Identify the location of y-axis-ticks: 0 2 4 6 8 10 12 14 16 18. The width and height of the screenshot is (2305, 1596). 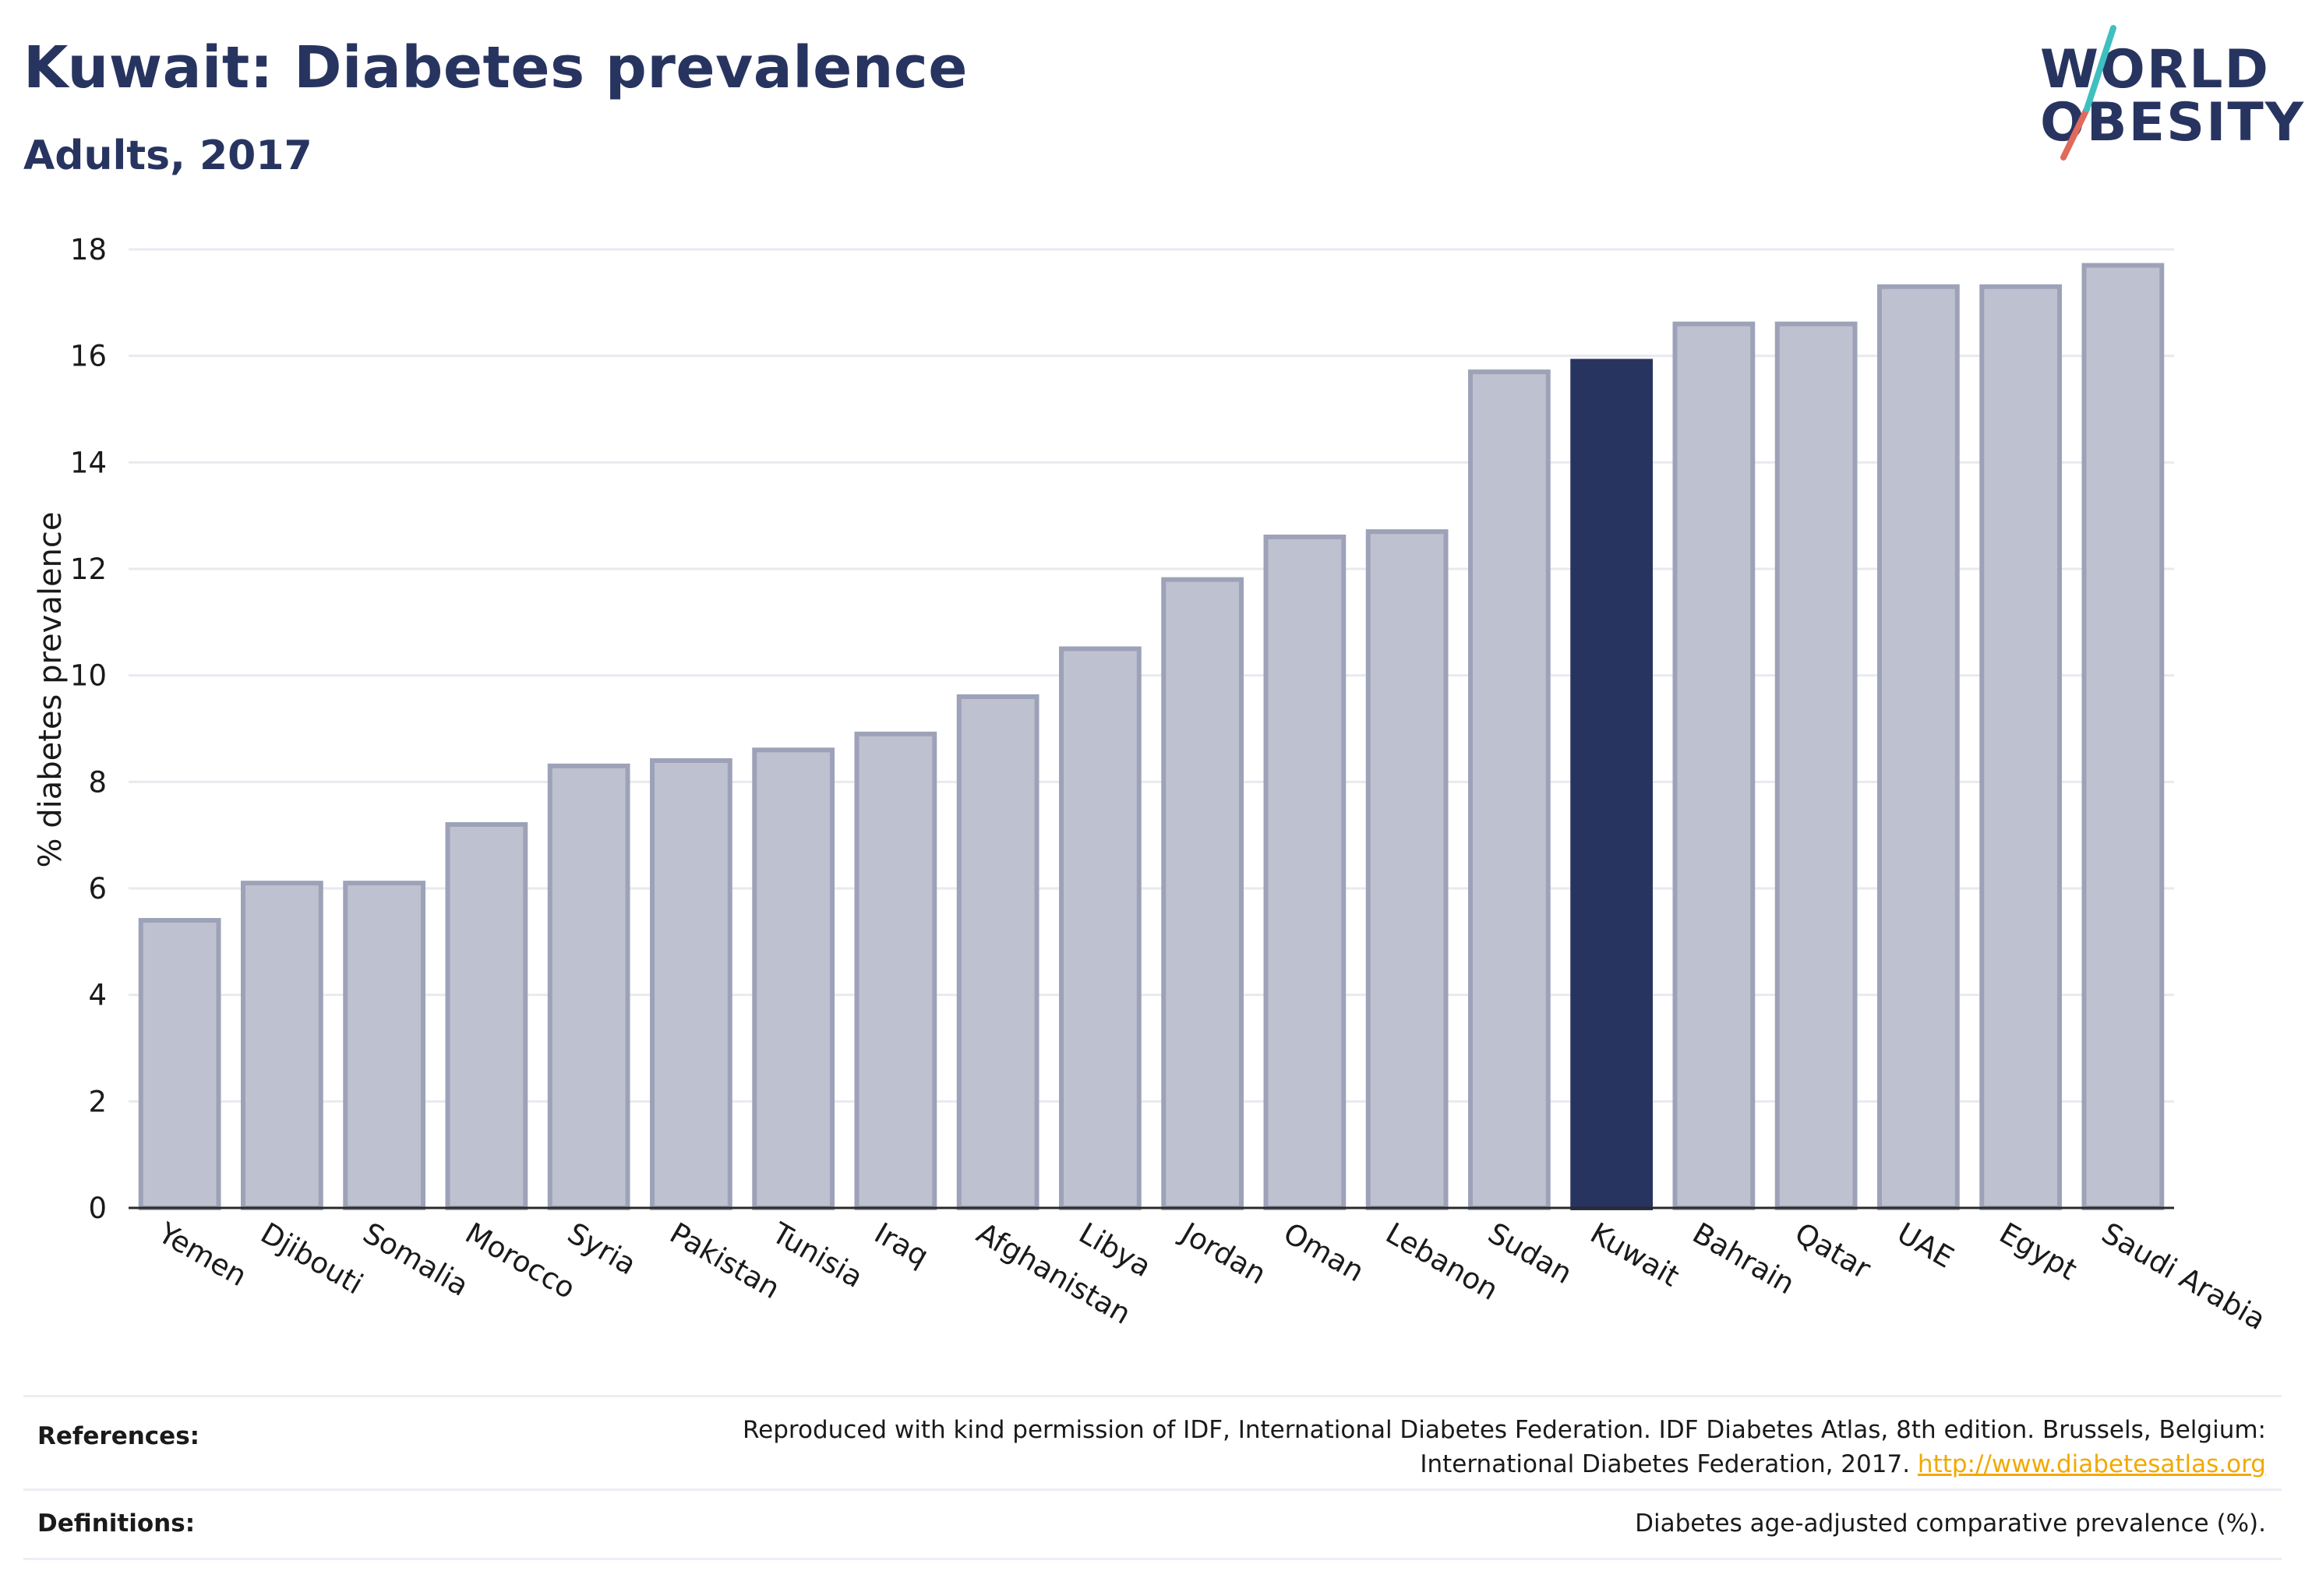
(88, 729).